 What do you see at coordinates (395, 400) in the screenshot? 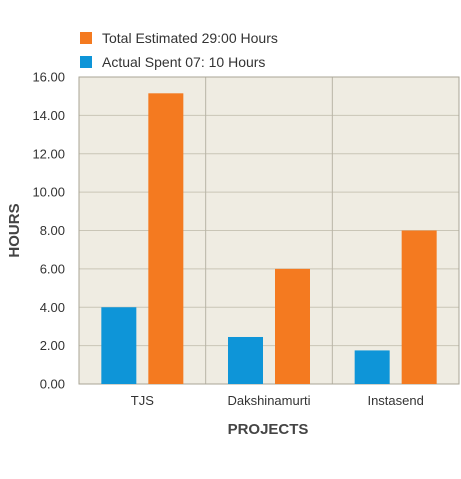
I see `x-tick-label: Instasend` at bounding box center [395, 400].